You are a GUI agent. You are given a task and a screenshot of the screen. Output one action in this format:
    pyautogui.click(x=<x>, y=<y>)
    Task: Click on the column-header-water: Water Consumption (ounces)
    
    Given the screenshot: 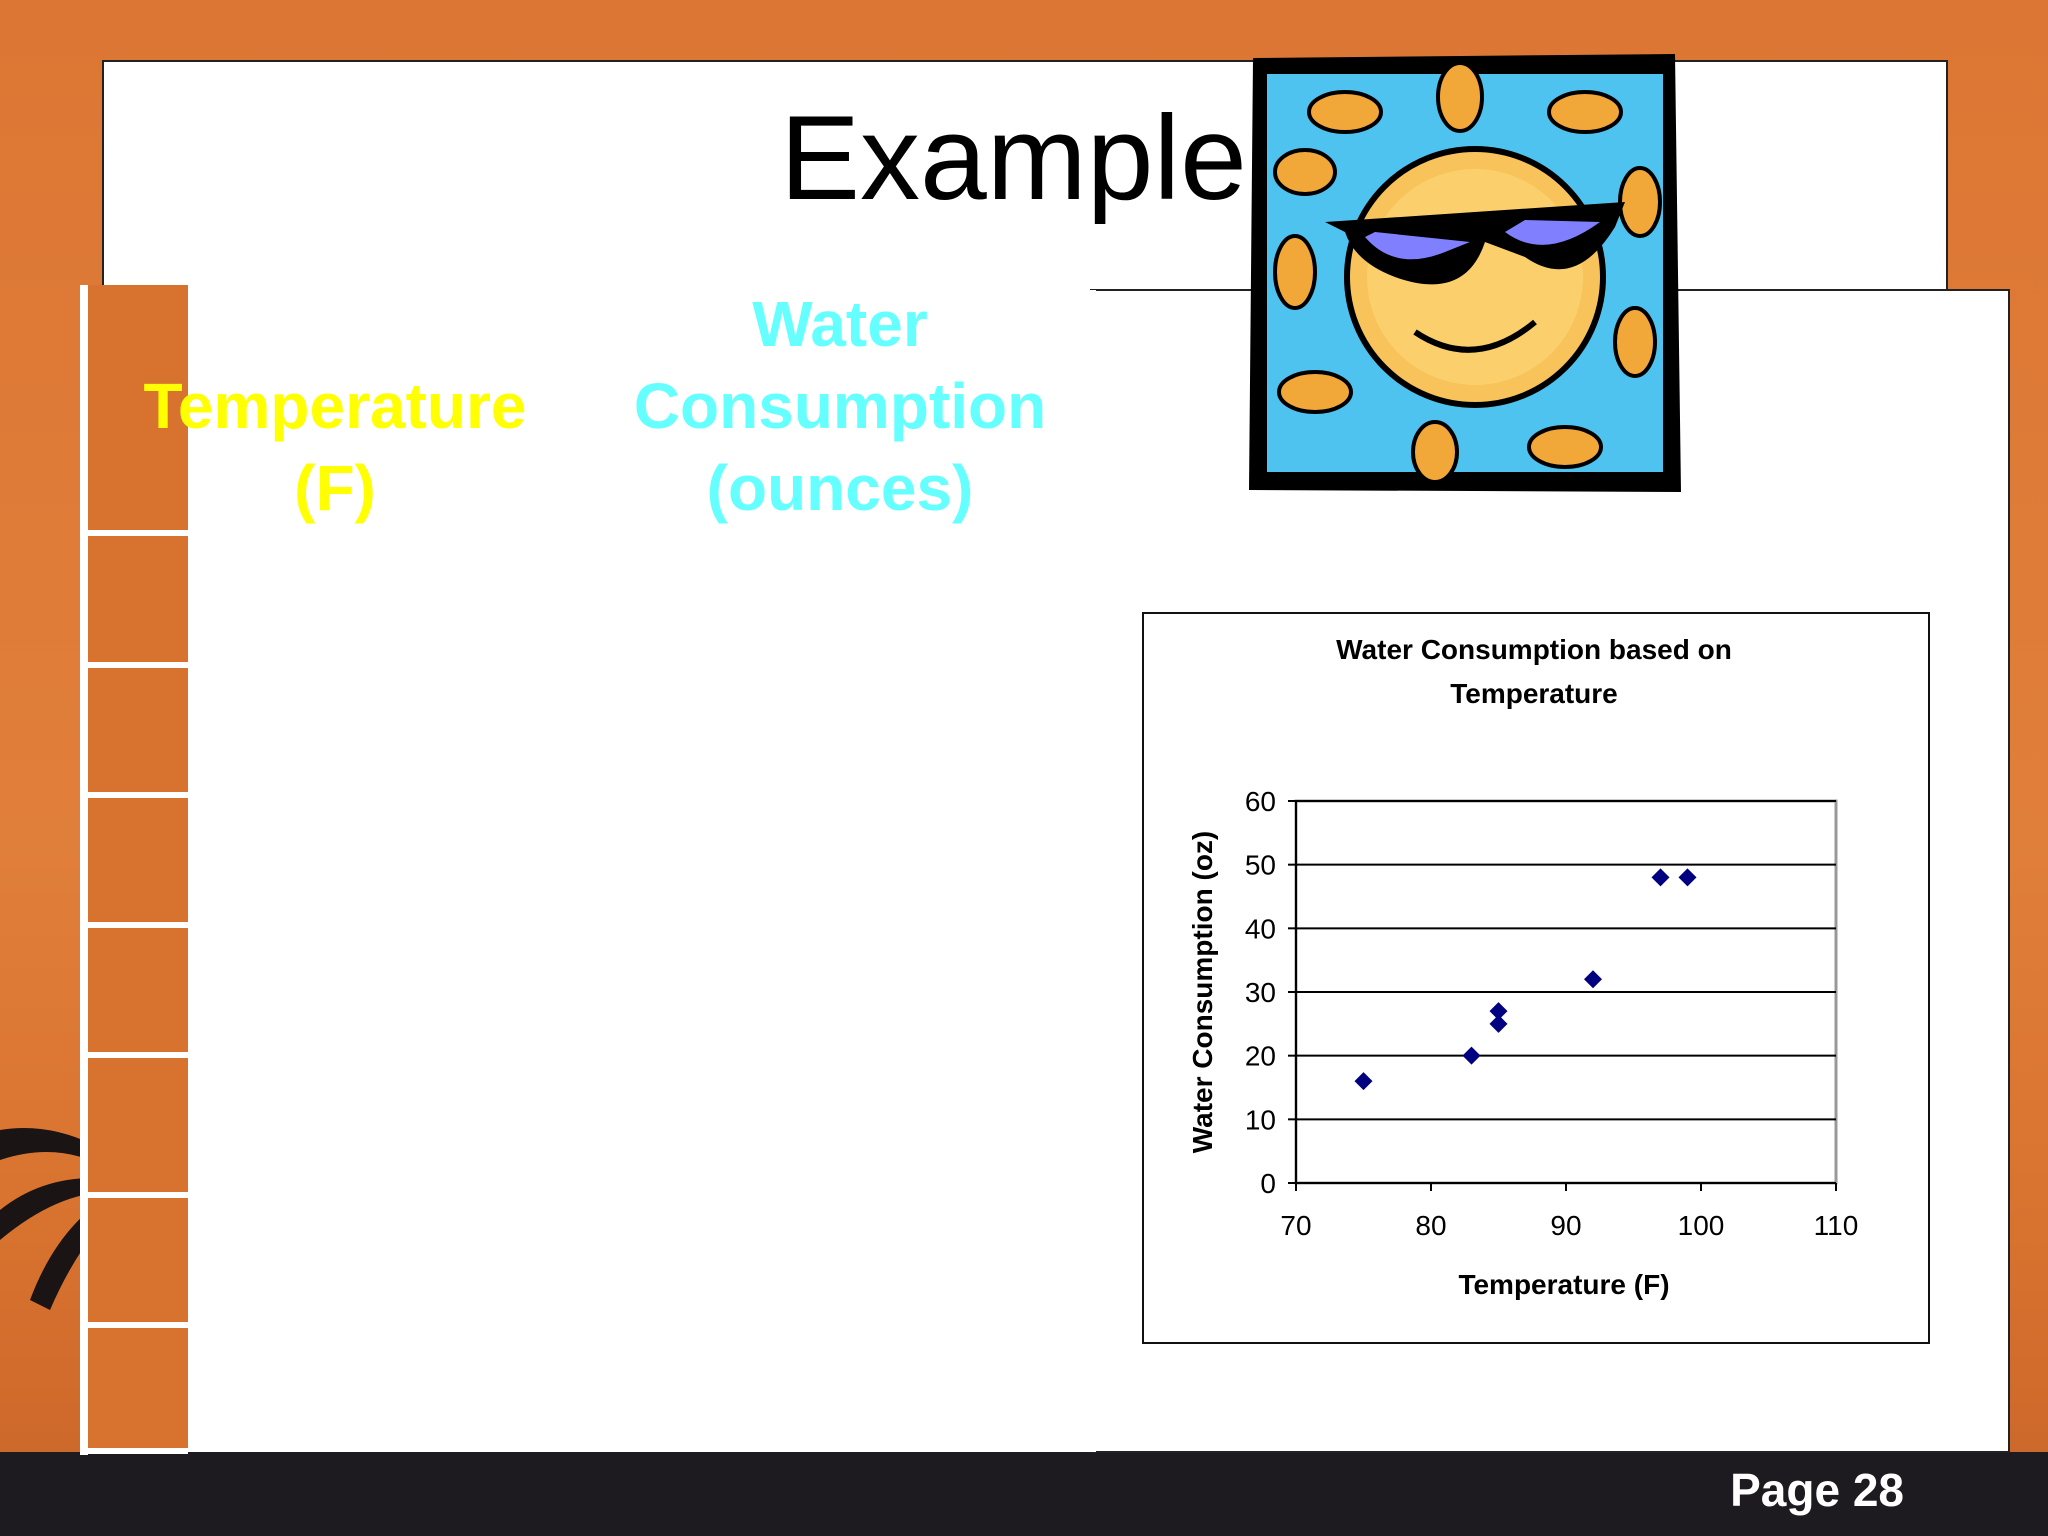 What is the action you would take?
    pyautogui.click(x=840, y=406)
    